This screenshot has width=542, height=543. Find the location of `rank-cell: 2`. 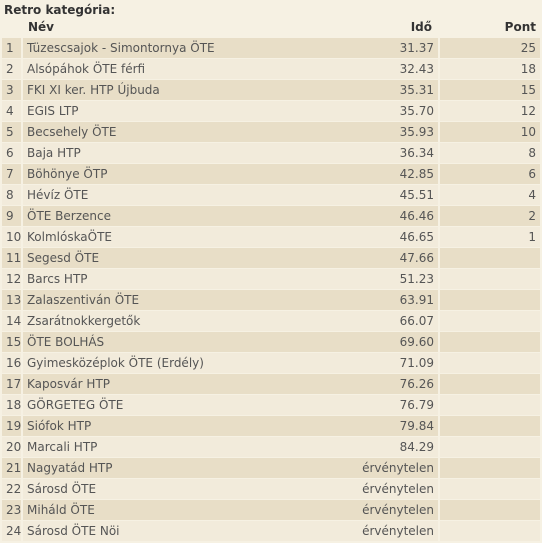

rank-cell: 2 is located at coordinates (11, 69).